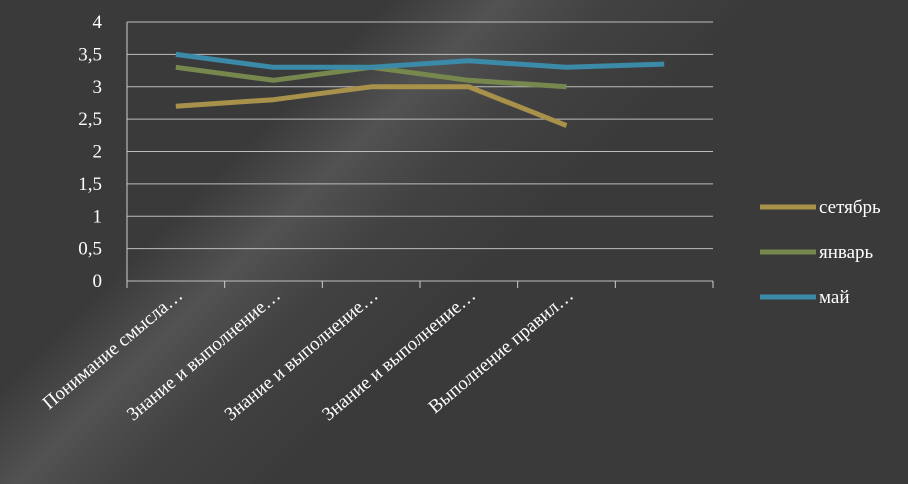 The height and width of the screenshot is (484, 908). Describe the element at coordinates (90, 119) in the screenshot. I see `y-tick-label: 2,5` at that location.